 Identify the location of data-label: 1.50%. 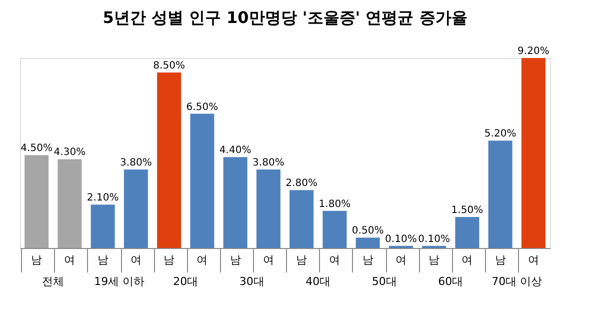
(467, 210).